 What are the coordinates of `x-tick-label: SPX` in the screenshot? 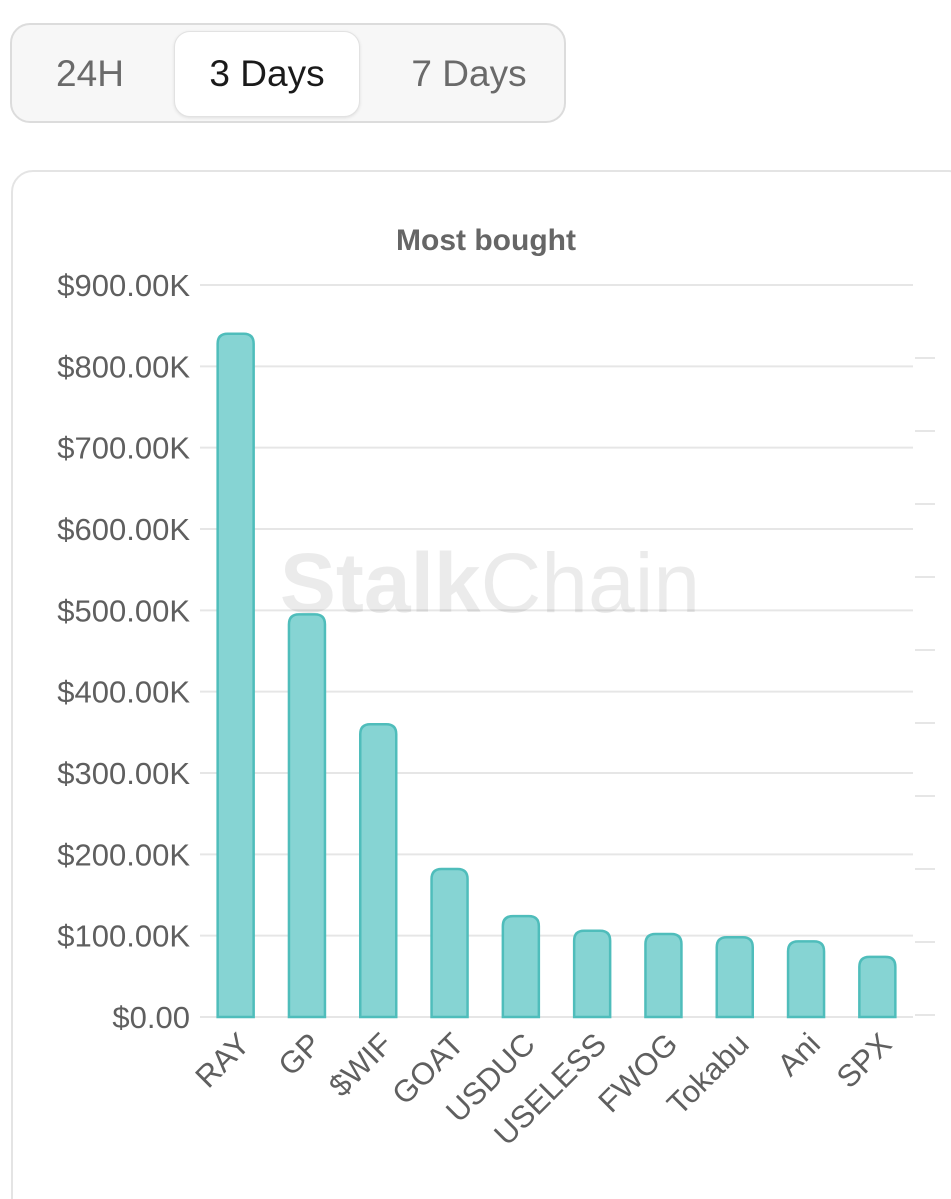 It's located at (864, 1060).